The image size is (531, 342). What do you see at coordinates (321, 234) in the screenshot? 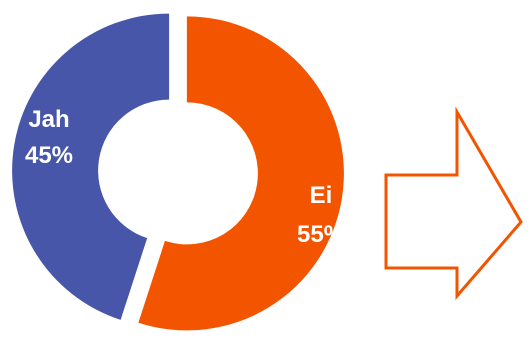
I see `slice-value-ei: 55%` at bounding box center [321, 234].